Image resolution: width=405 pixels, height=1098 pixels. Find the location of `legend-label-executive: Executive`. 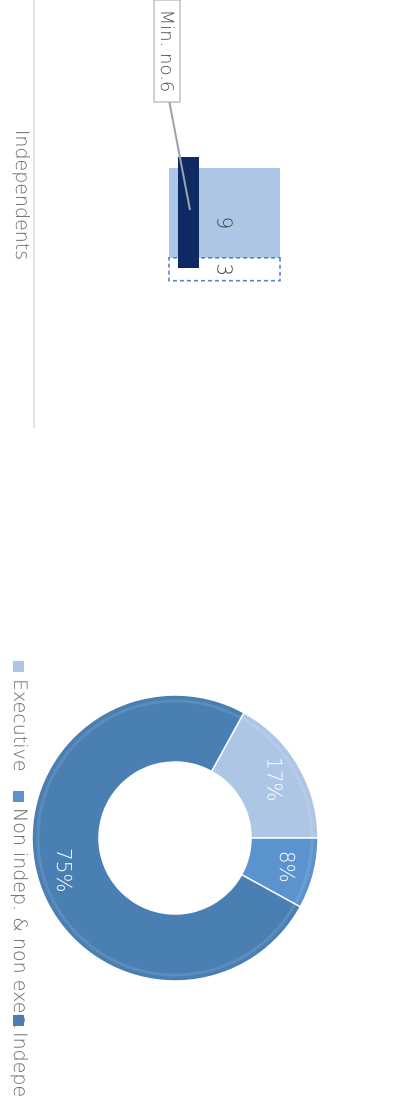

legend-label-executive: Executive is located at coordinates (20, 725).